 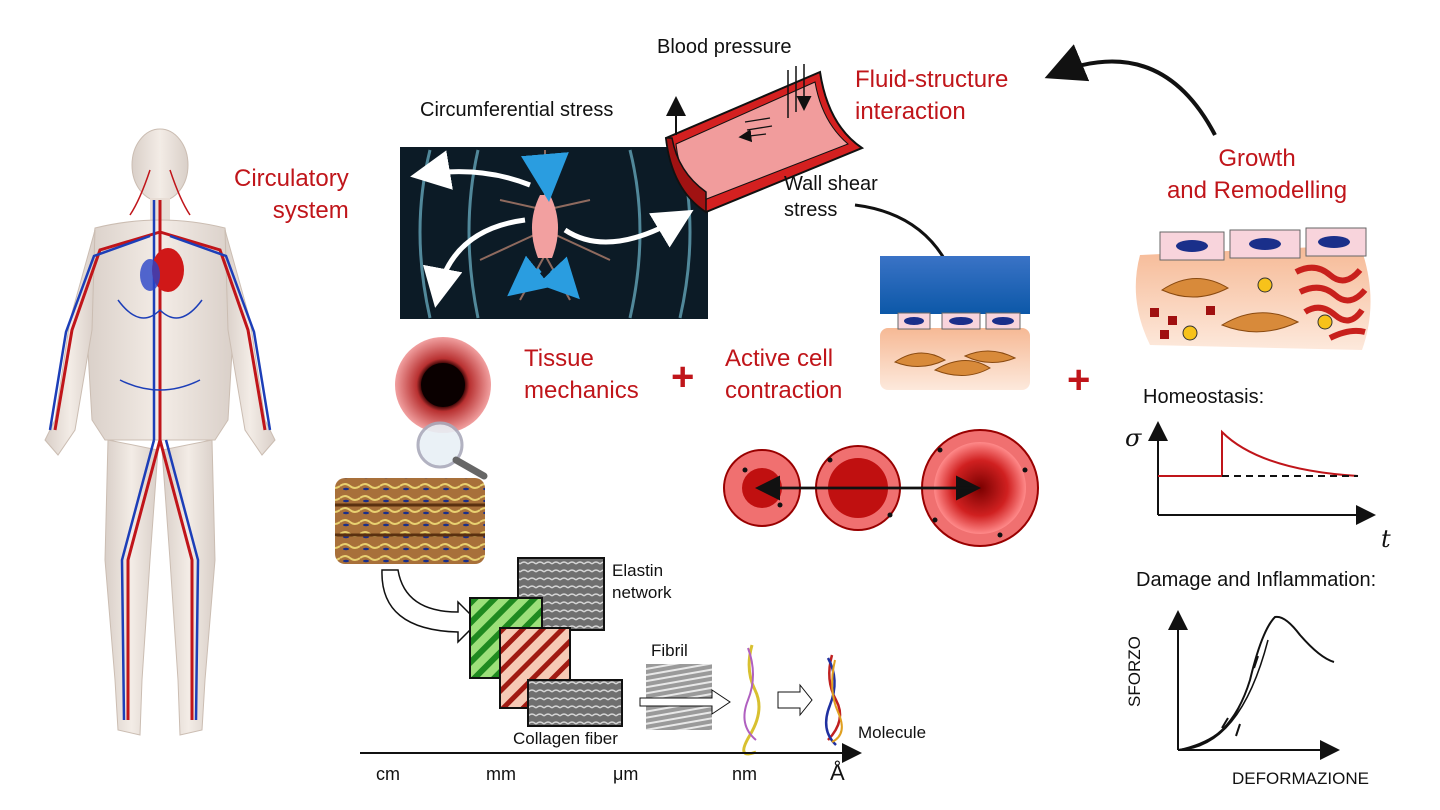 I want to click on fibril-image, so click(x=685, y=697).